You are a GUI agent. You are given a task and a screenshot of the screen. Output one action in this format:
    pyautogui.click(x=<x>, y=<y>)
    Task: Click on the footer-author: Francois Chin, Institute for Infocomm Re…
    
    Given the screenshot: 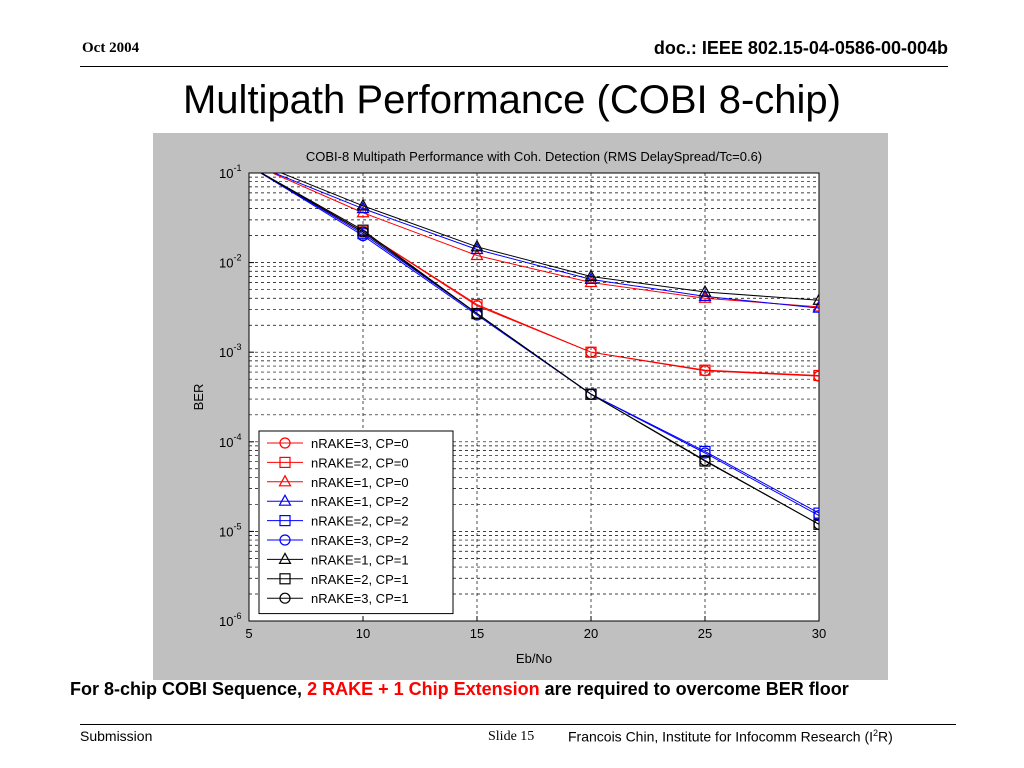 What is the action you would take?
    pyautogui.click(x=730, y=736)
    